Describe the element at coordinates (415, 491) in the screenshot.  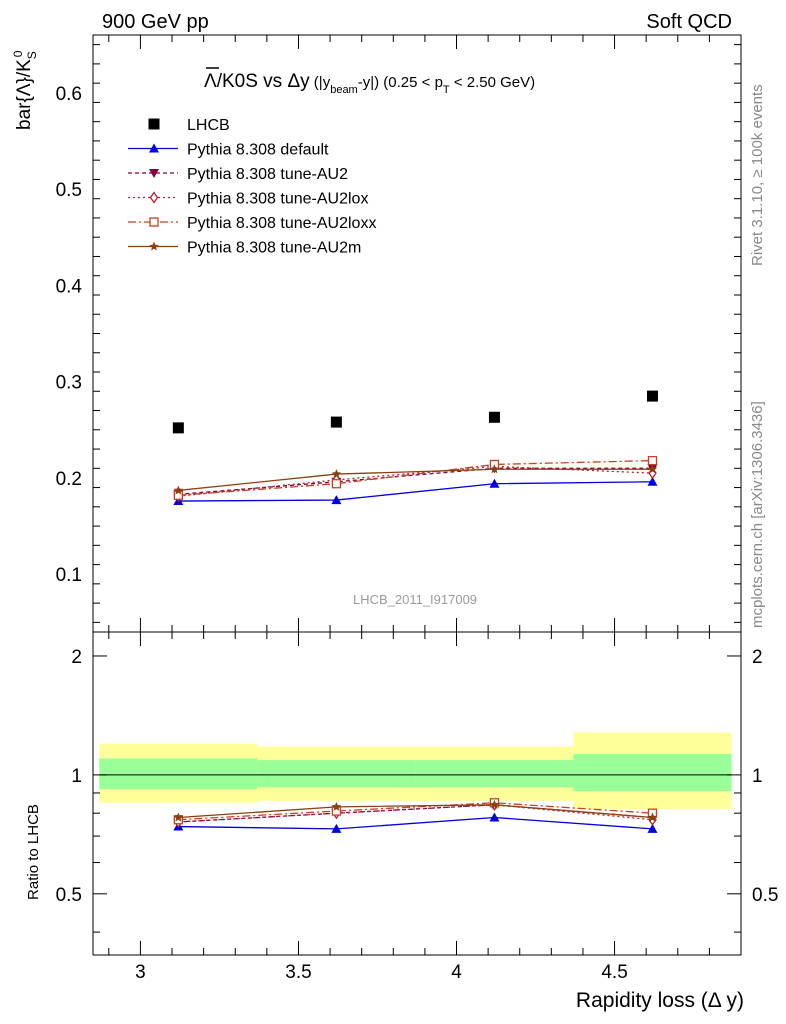
I see `series-line-pythia-8-308-default` at that location.